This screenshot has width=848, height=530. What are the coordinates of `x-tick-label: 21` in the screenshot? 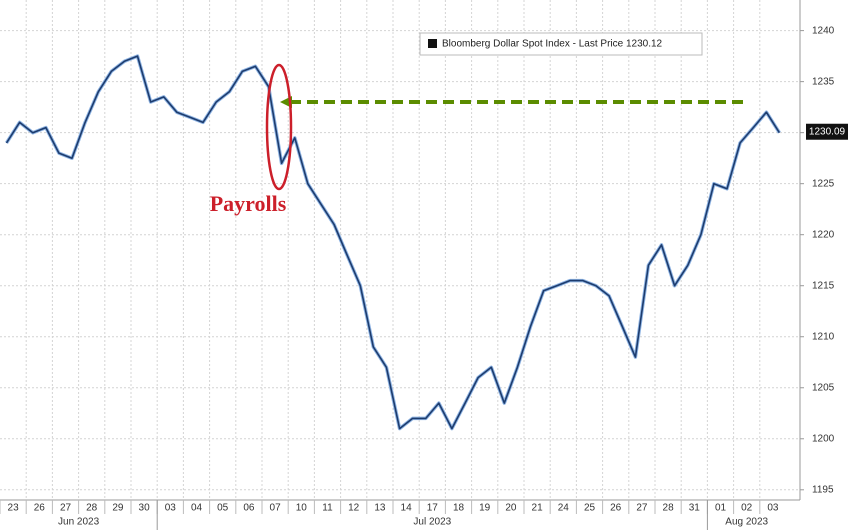 It's located at (538, 508).